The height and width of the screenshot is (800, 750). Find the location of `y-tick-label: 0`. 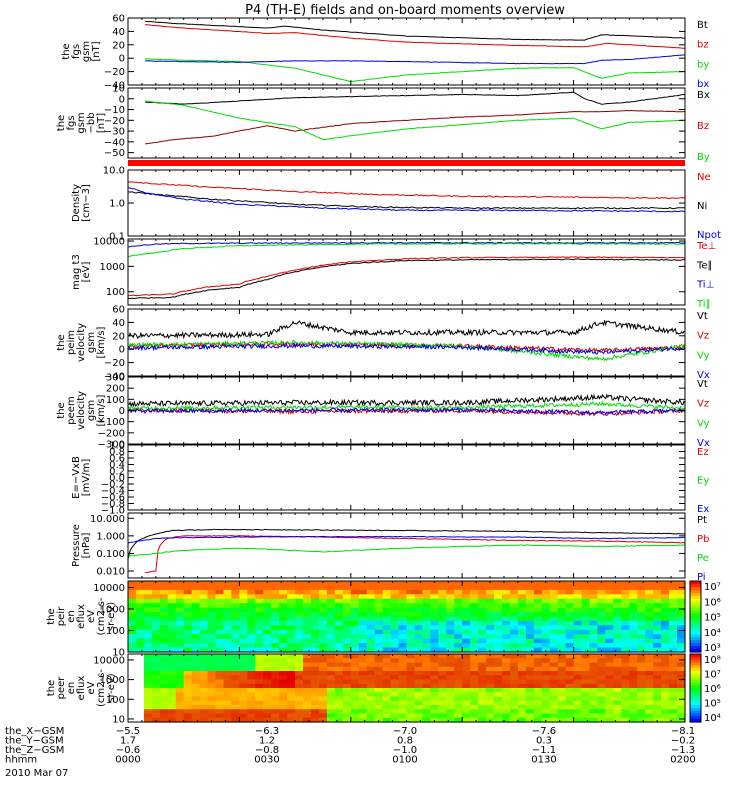

y-tick-label: 0 is located at coordinates (122, 411).